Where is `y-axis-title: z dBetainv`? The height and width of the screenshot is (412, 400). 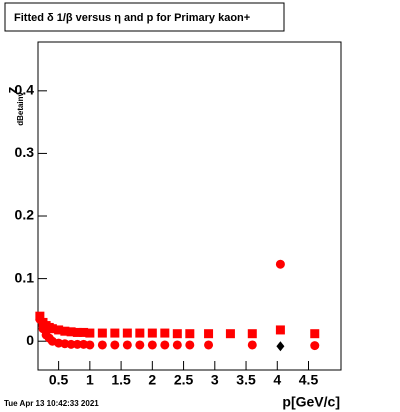
y-axis-title: z dBetainv is located at coordinates (14, 106).